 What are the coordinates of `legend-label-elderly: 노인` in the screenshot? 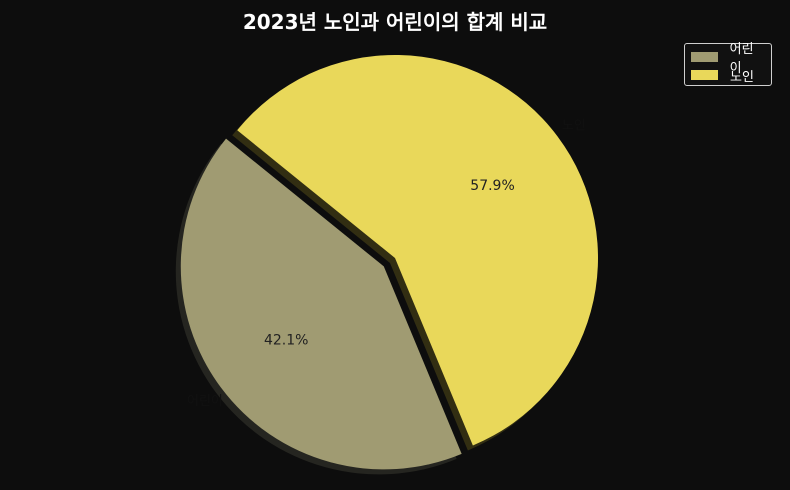 It's located at (742, 77).